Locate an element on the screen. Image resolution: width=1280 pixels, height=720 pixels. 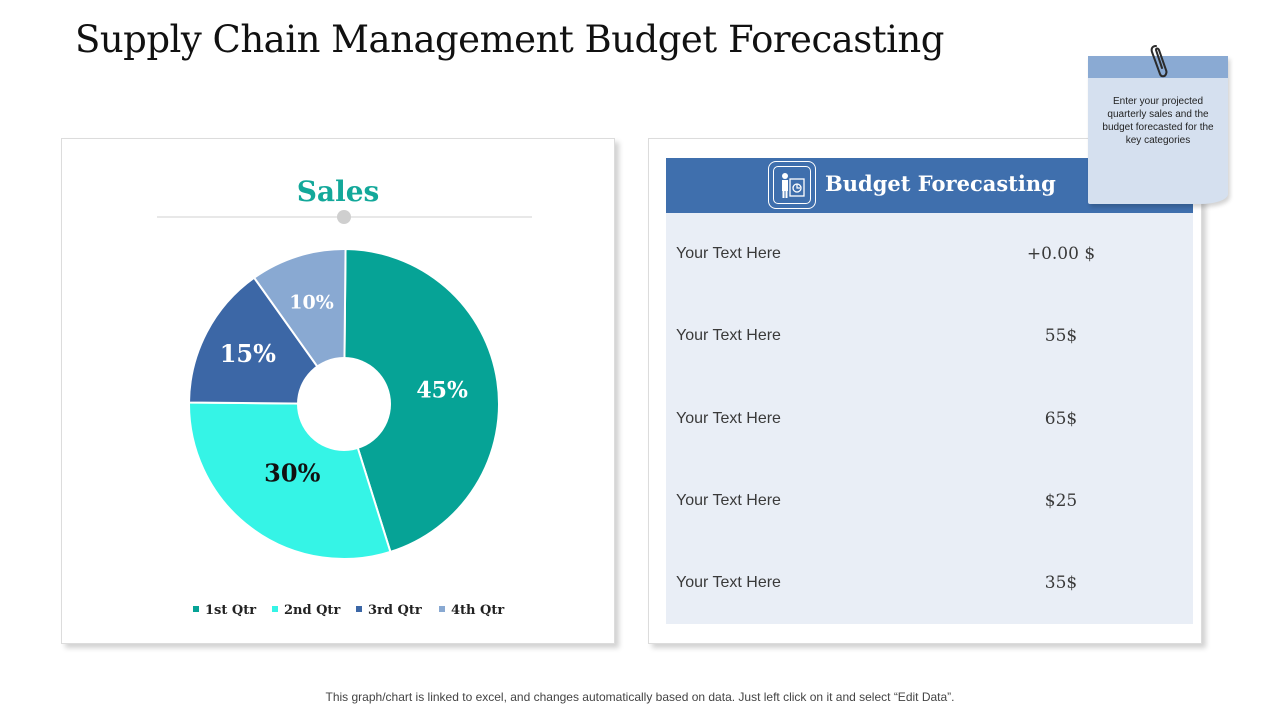
title-divider-dot is located at coordinates (344, 217).